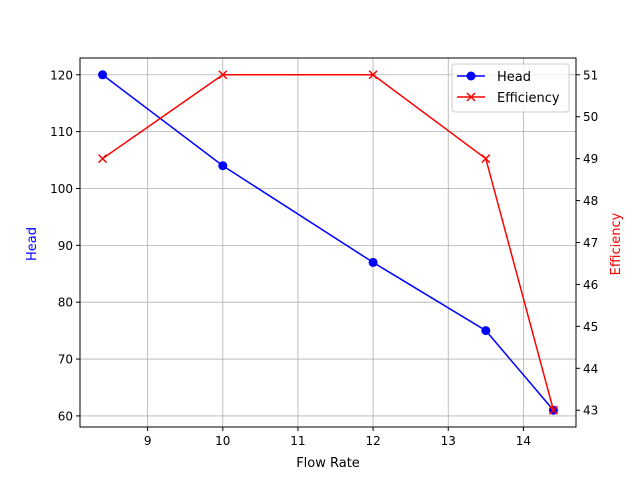 The width and height of the screenshot is (640, 484). Describe the element at coordinates (471, 97) in the screenshot. I see `legend-x-marker-icon` at that location.